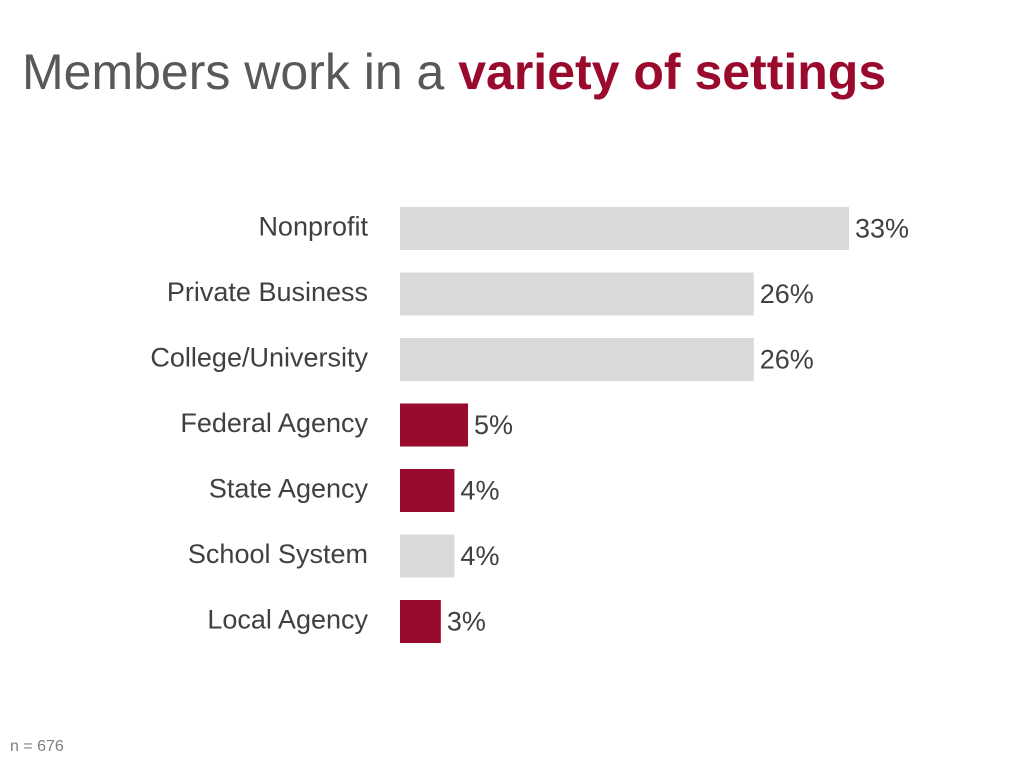 This screenshot has width=1024, height=768. What do you see at coordinates (287, 620) in the screenshot?
I see `category-label-local-agency: Local Agency` at bounding box center [287, 620].